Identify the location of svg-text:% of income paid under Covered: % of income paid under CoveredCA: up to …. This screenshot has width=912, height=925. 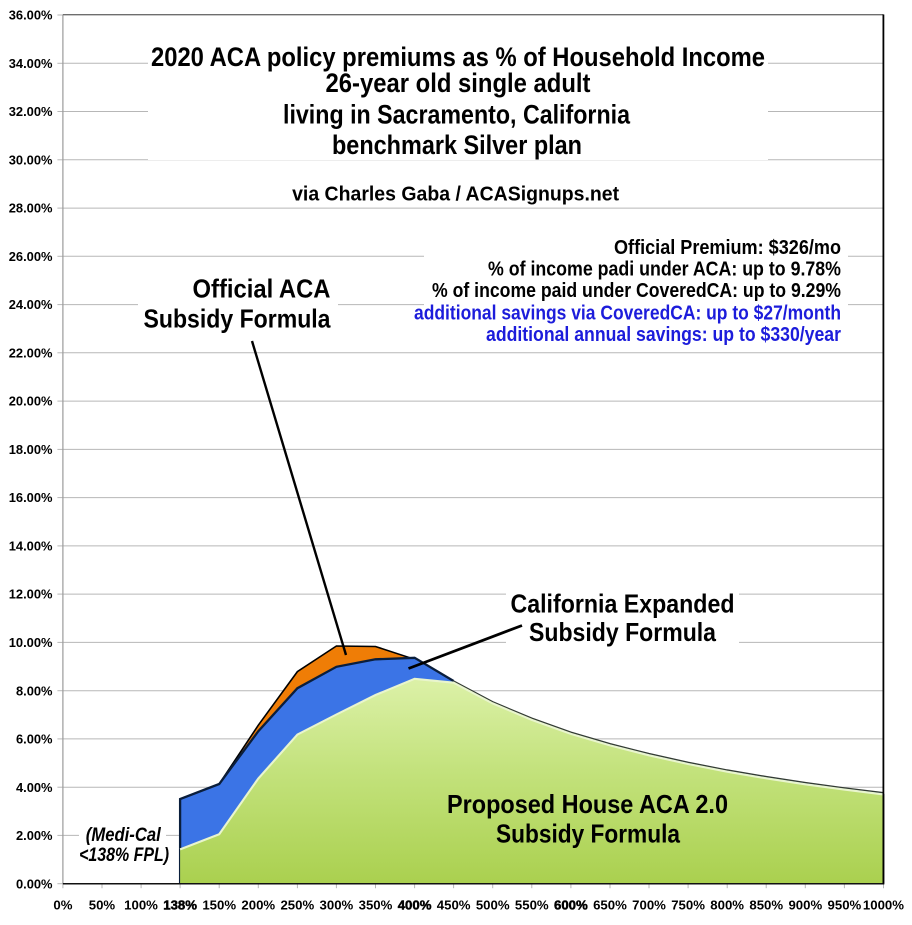
(636, 291).